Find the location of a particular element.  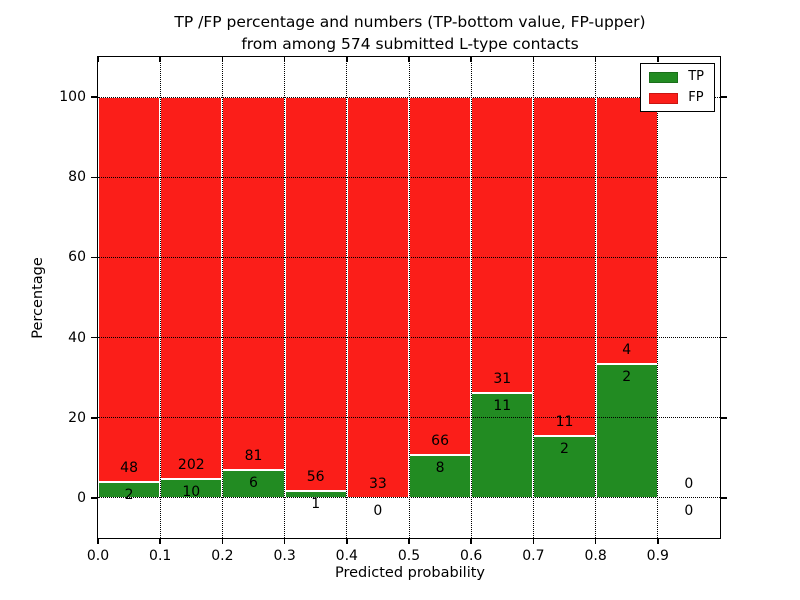

tp-count-label: 11 is located at coordinates (502, 405).